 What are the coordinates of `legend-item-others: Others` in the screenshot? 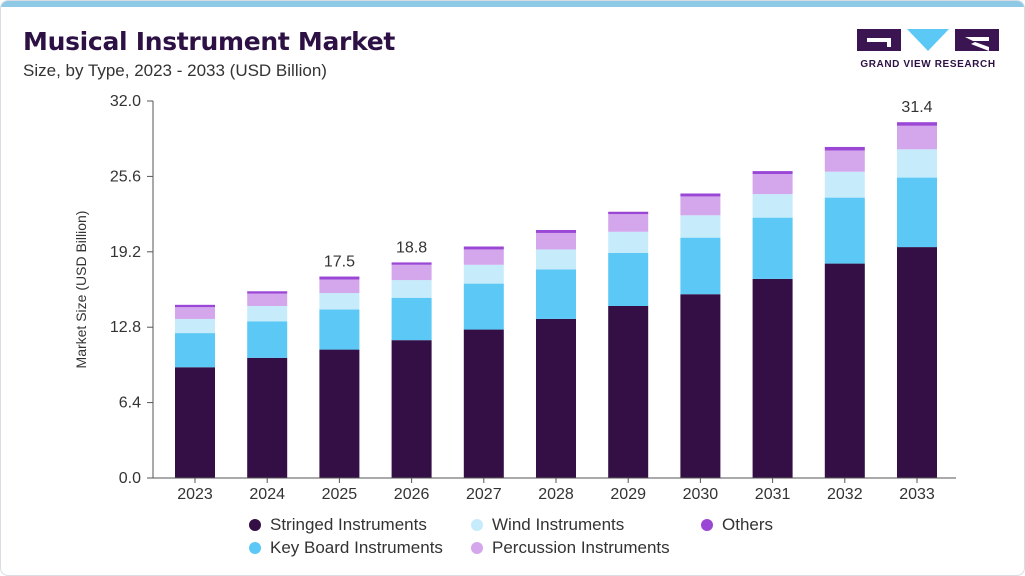 It's located at (737, 525).